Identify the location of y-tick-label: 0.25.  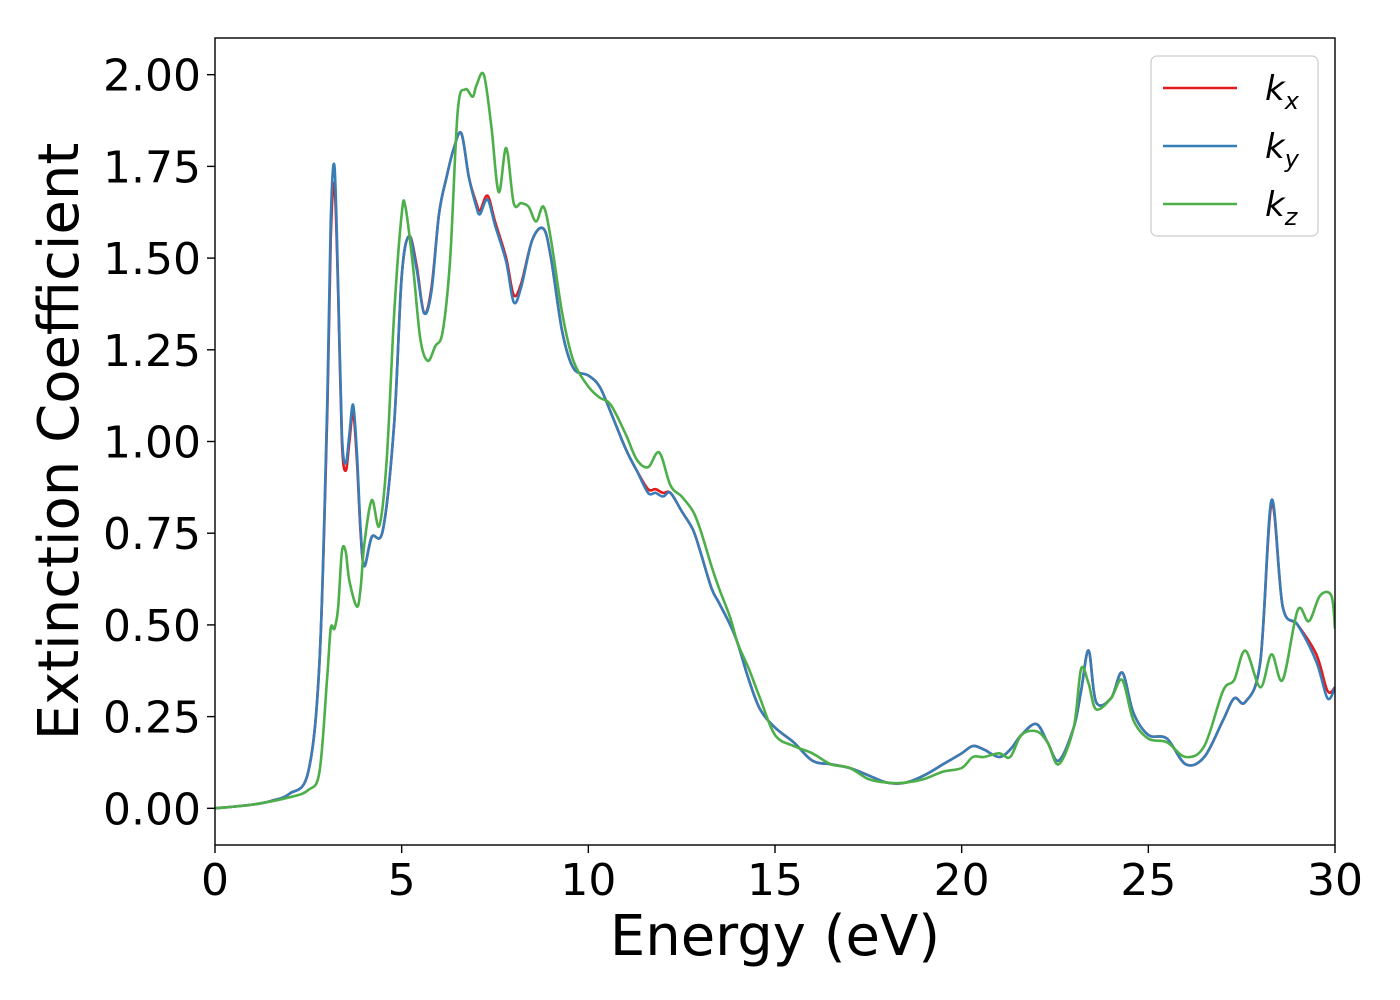
(152, 718).